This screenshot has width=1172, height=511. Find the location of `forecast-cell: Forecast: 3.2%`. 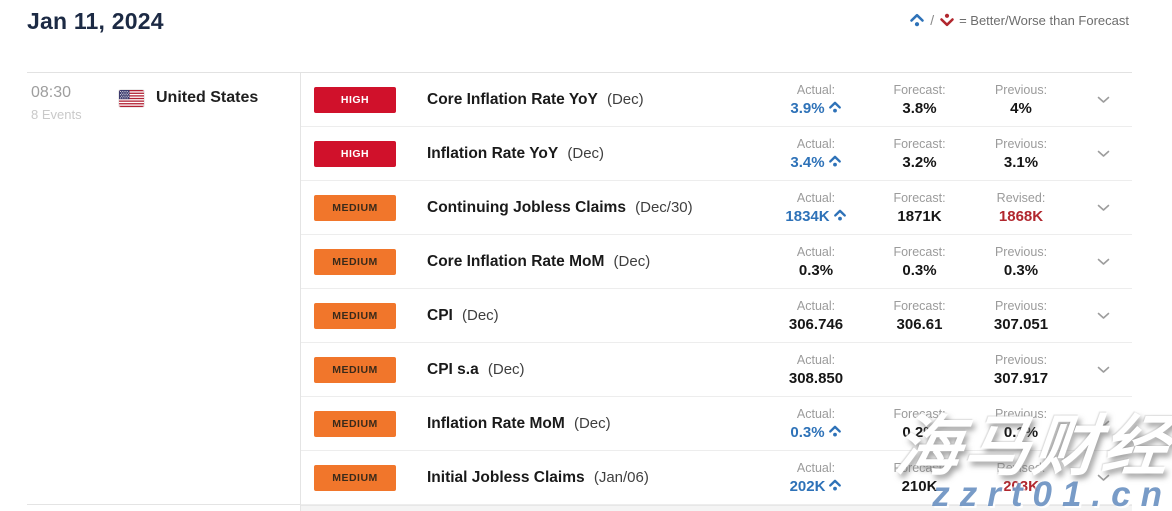

forecast-cell: Forecast: 3.2% is located at coordinates (919, 154).